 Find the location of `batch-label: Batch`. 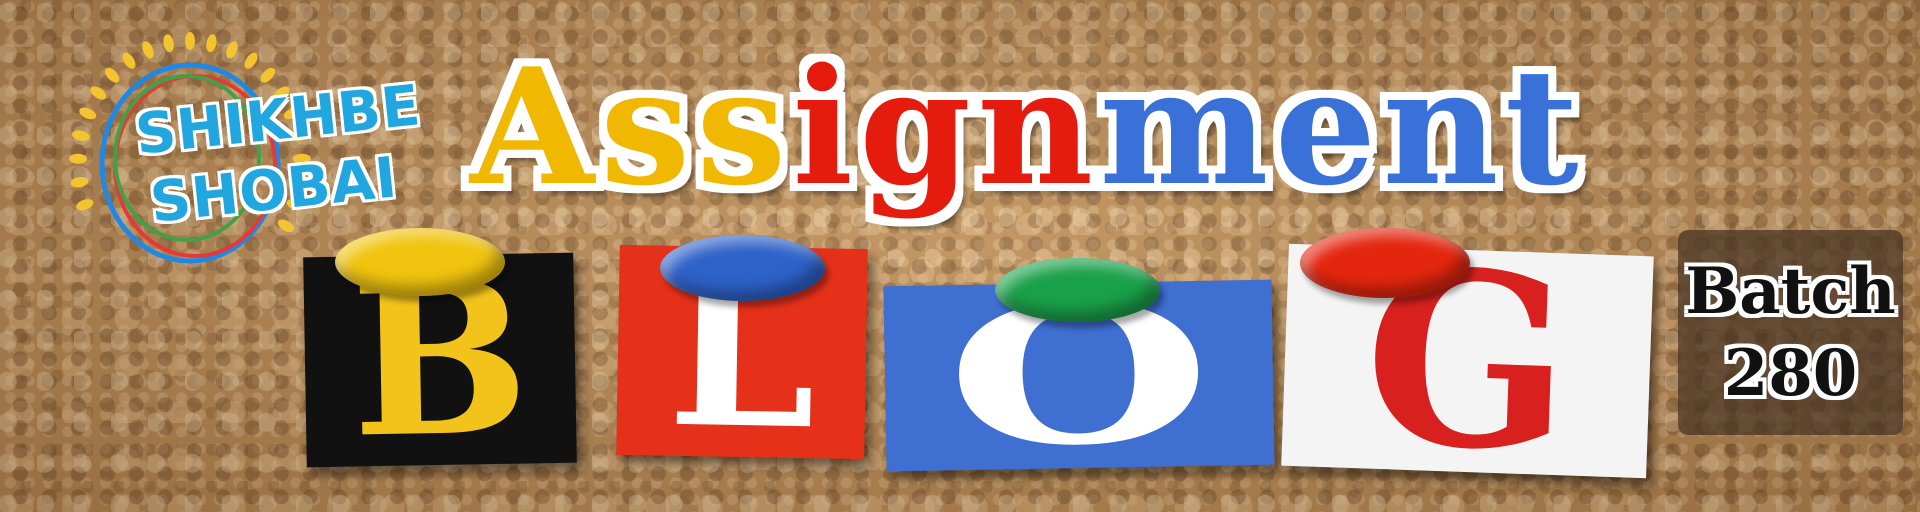

batch-label: Batch is located at coordinates (1790, 291).